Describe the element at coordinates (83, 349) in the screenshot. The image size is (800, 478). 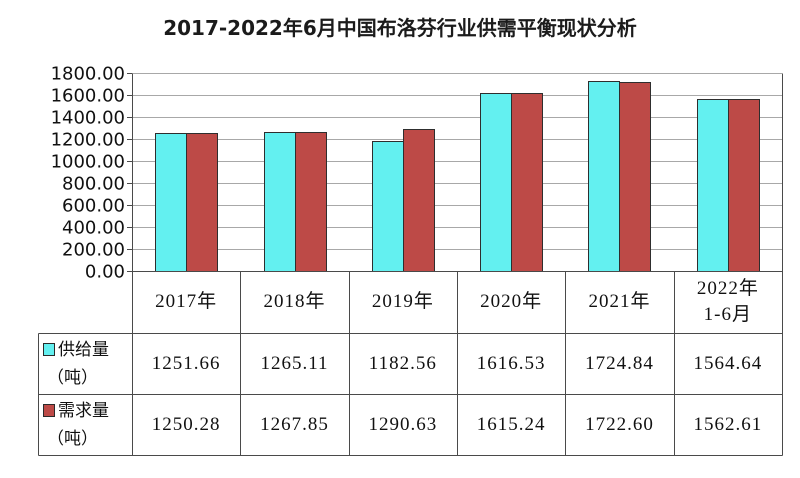
I see `supply-series-name: 供给量` at that location.